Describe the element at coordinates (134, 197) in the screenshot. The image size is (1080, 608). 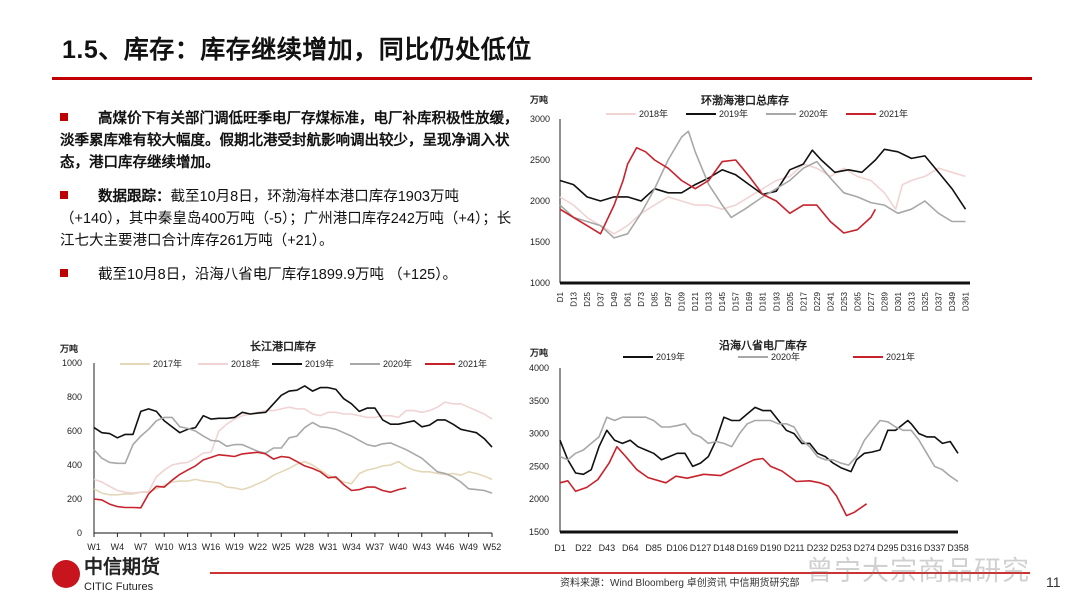
I see `bullet-bold-text: 数据跟踪：` at that location.